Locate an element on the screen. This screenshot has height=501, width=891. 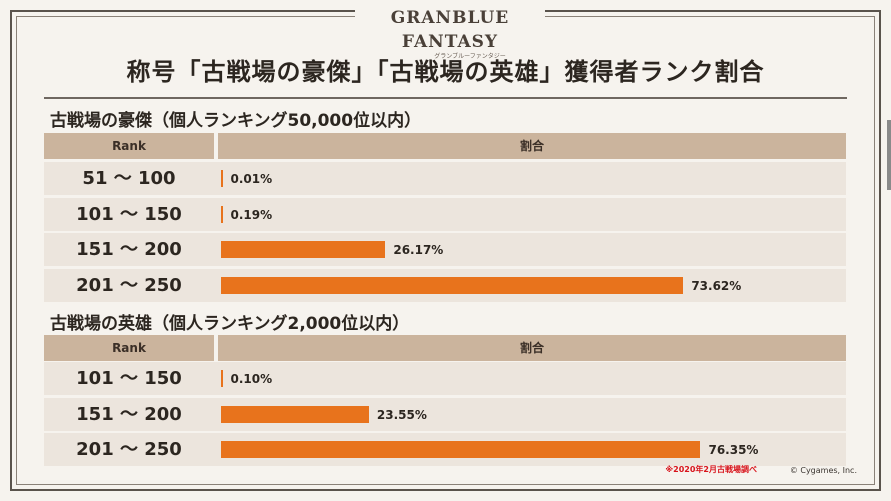
page-title: 称号「古戦場の豪傑」「古戦場の英雄」獲得者ランク割合 is located at coordinates (445, 72).